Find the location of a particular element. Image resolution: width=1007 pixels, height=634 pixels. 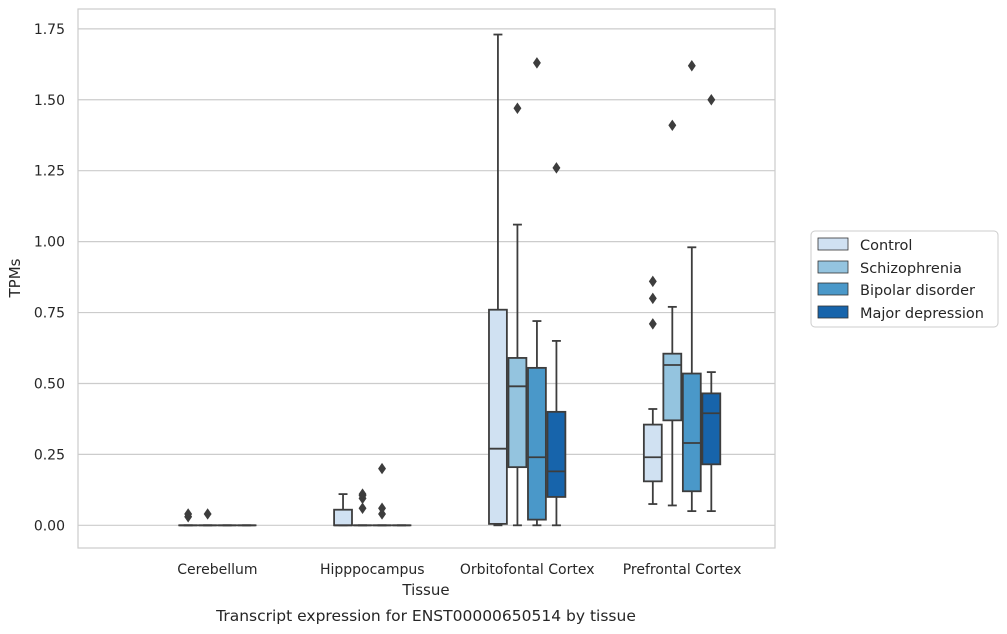

box-bipolar-disorder-hipppocampus is located at coordinates (382, 494).